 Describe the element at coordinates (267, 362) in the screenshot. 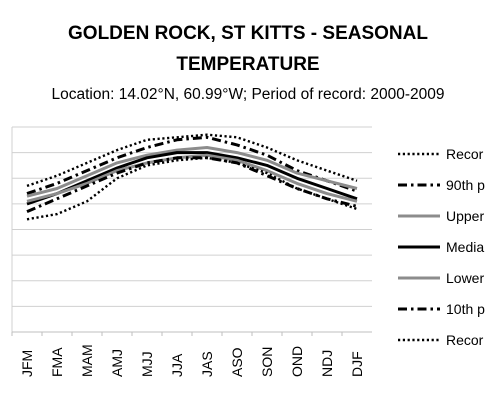

I see `x-tick-label-8: SON` at that location.